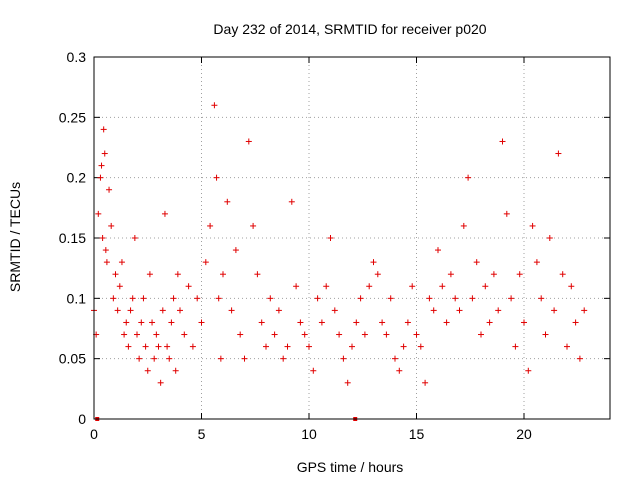 The image size is (640, 480). Describe the element at coordinates (417, 434) in the screenshot. I see `x-tick-label: 15` at that location.